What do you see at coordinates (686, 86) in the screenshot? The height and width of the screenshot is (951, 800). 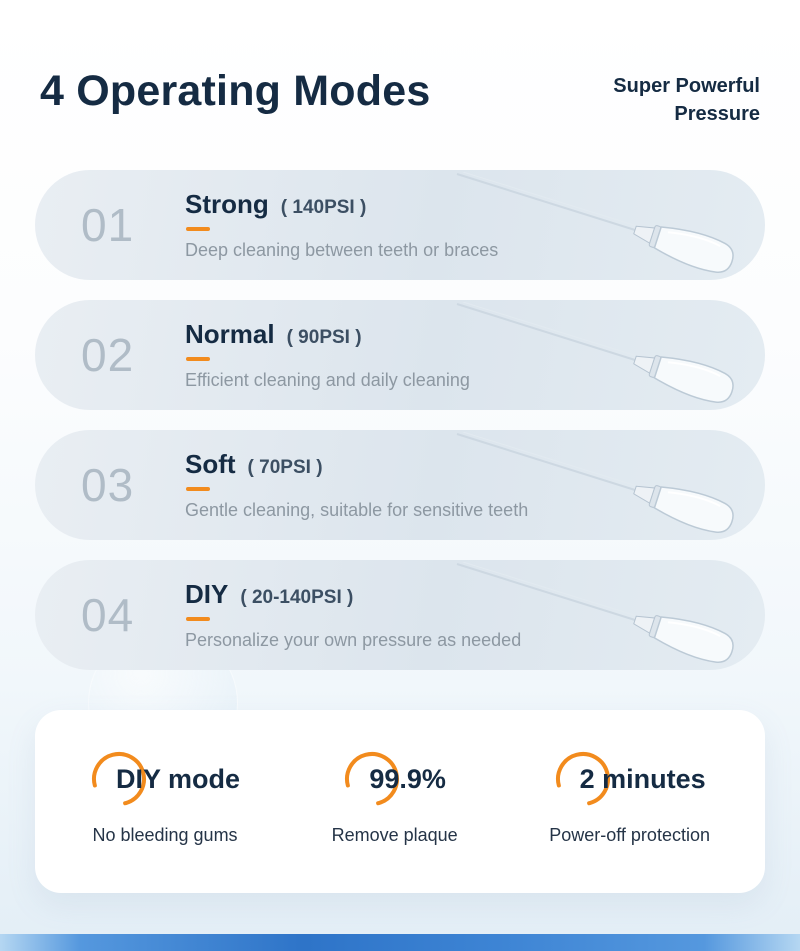 I see `tagline-line1: Super Powerful` at bounding box center [686, 86].